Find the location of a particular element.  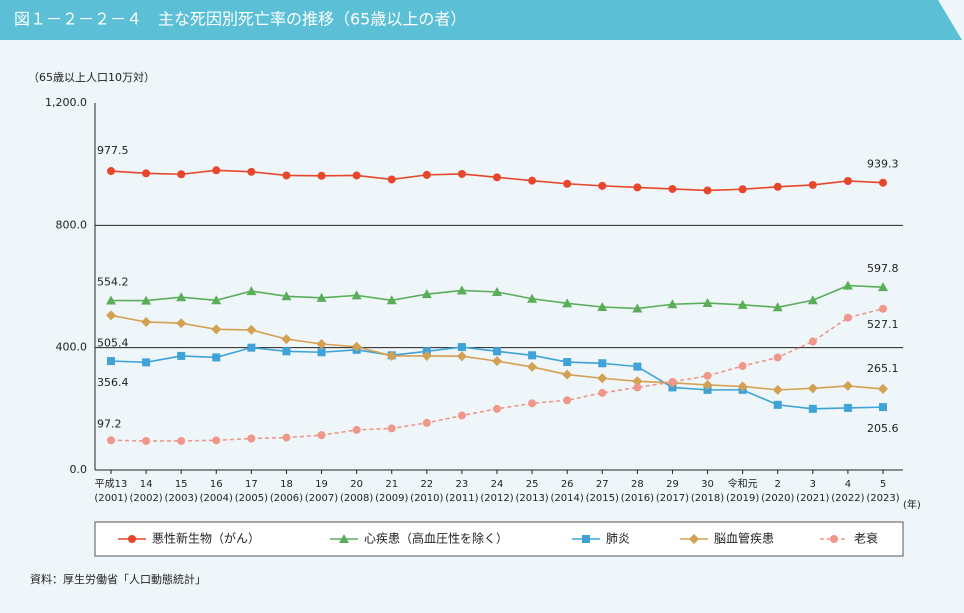

x-tick-label: (2016) is located at coordinates (637, 498).